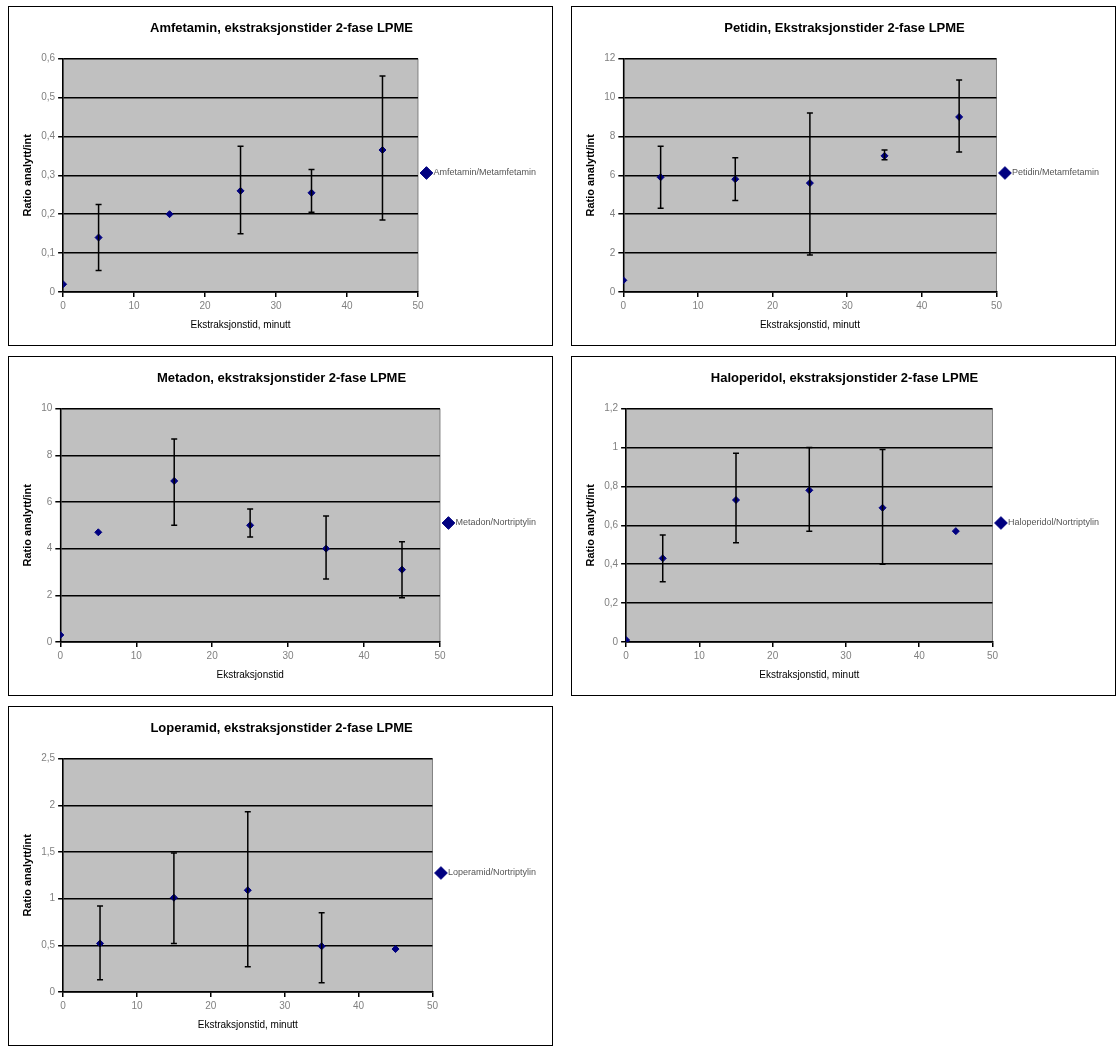 The image size is (1118, 1048). I want to click on legend-label: Amfetamin/Metamfetamin, so click(485, 172).